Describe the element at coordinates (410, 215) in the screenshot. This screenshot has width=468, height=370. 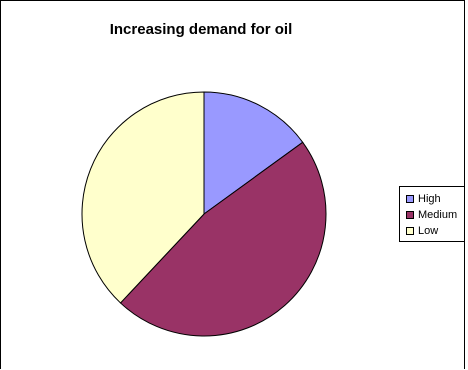
I see `legend-swatch-medium` at that location.